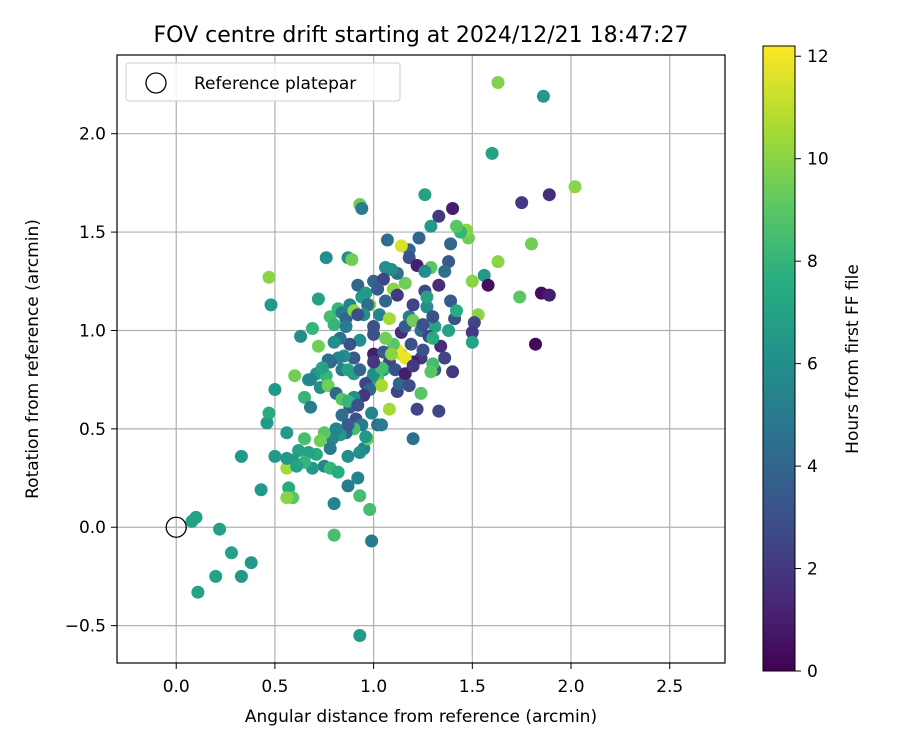 This screenshot has width=900, height=750. I want to click on colorbar-tick-label: 4, so click(812, 467).